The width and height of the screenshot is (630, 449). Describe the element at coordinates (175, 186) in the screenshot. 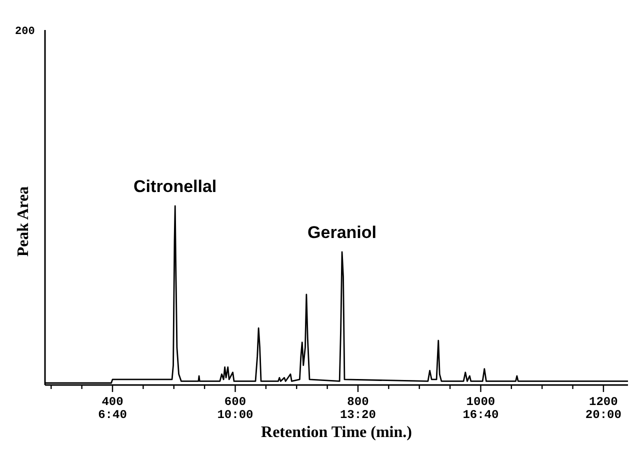

I see `annotation: Citronellal` at that location.